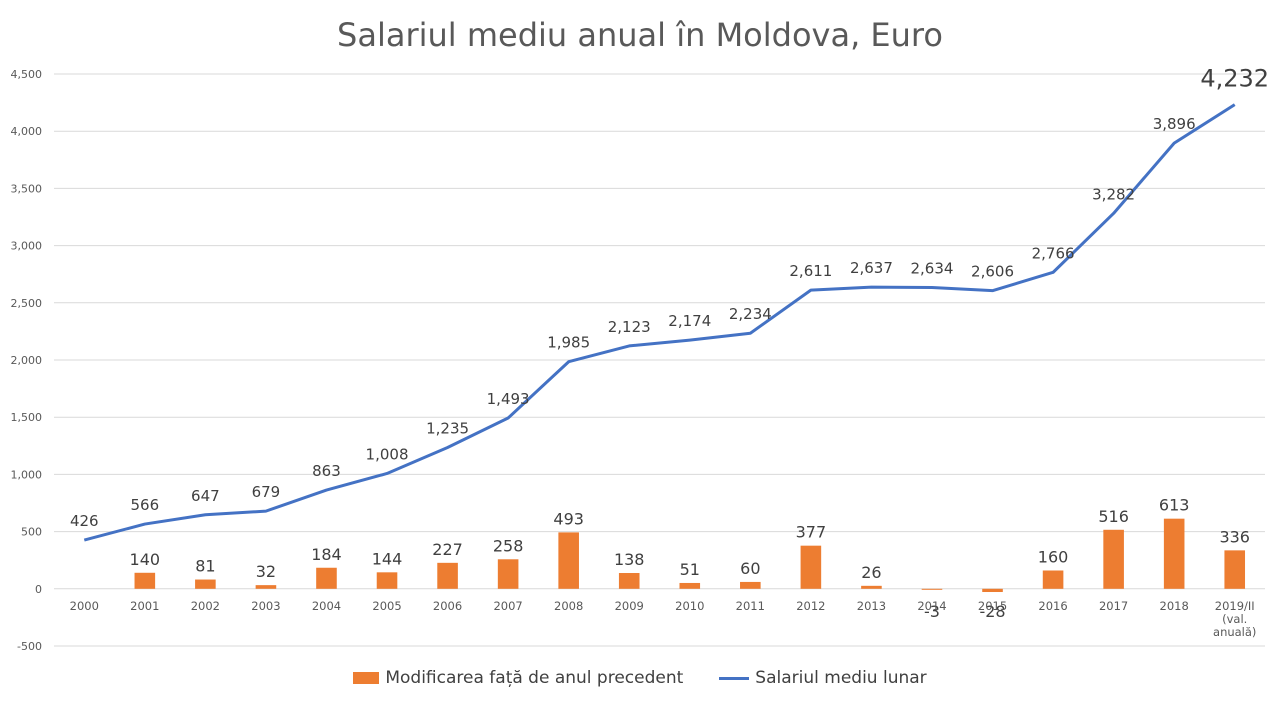 The height and width of the screenshot is (706, 1280). What do you see at coordinates (750, 568) in the screenshot?
I see `bar-data-label: 60` at bounding box center [750, 568].